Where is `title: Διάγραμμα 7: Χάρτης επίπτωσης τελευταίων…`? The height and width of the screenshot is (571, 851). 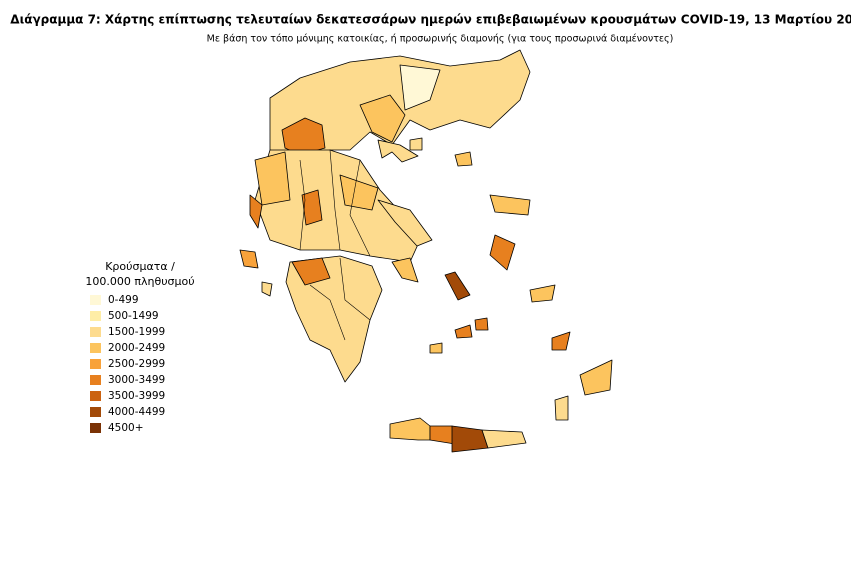 title: Διάγραμμα 7: Χάρτης επίπτωσης τελευταίων… is located at coordinates (430, 20).